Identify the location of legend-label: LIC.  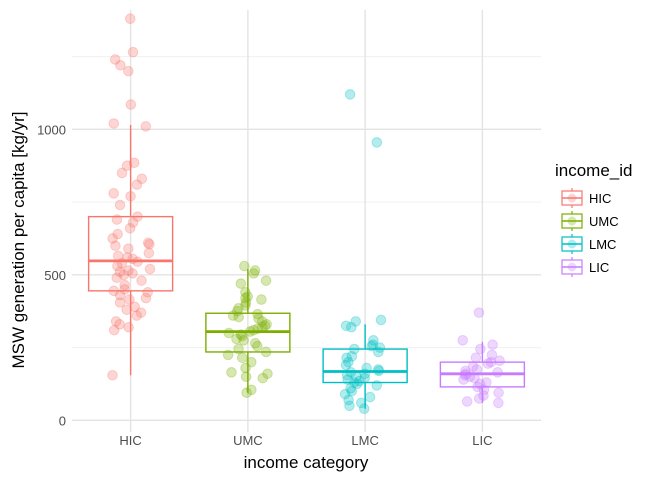
(599, 267).